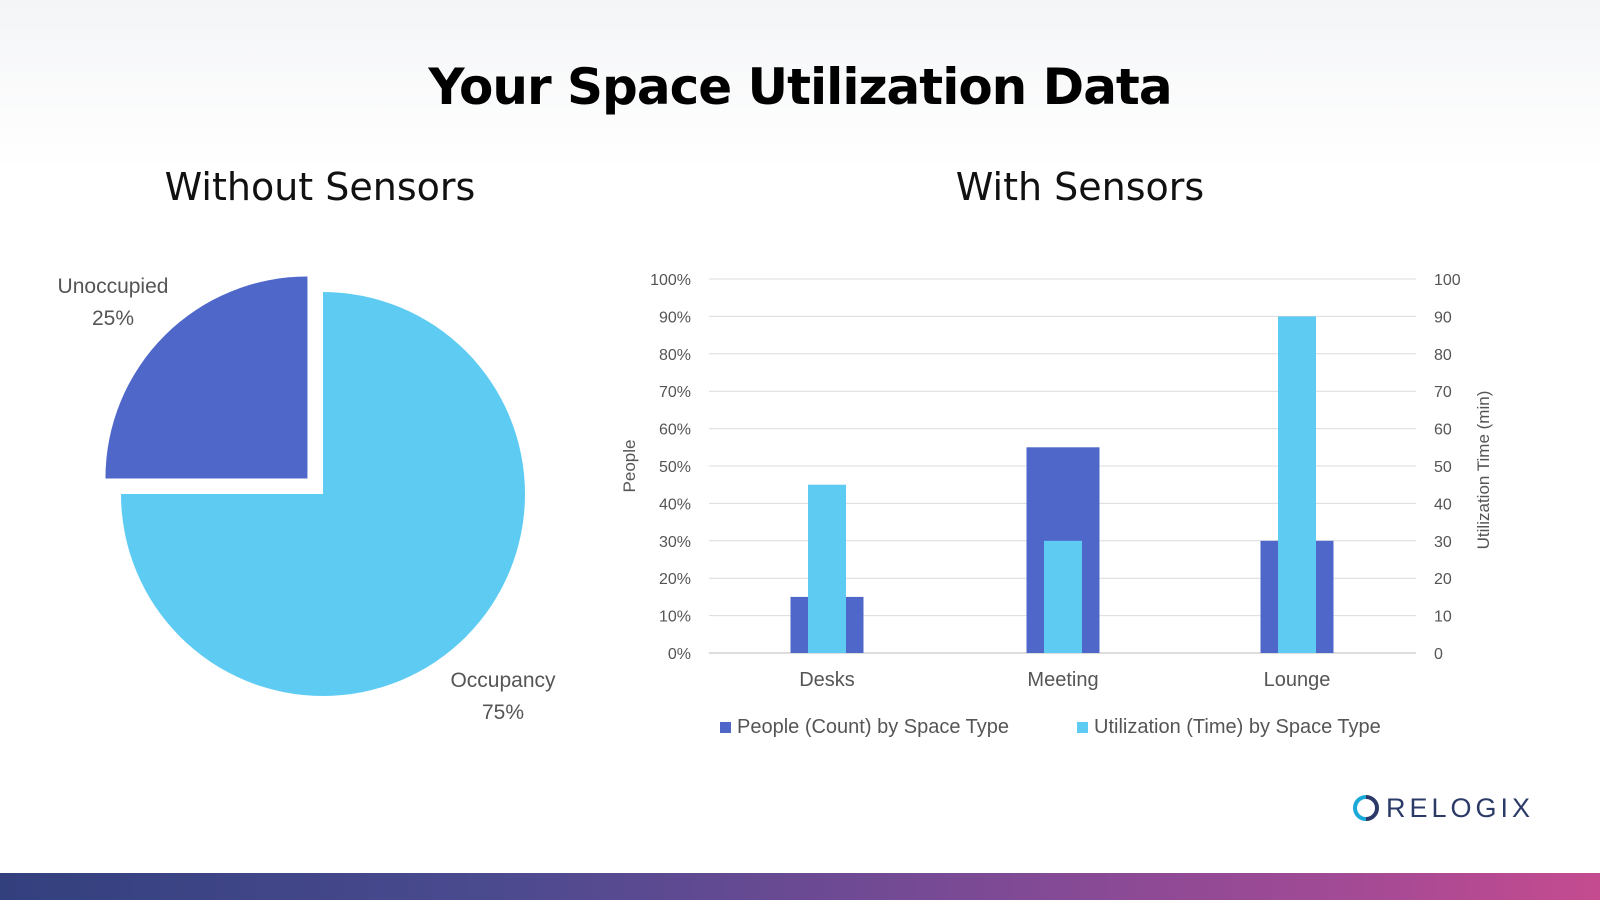  I want to click on y-left-tick-label: 60%, so click(675, 430).